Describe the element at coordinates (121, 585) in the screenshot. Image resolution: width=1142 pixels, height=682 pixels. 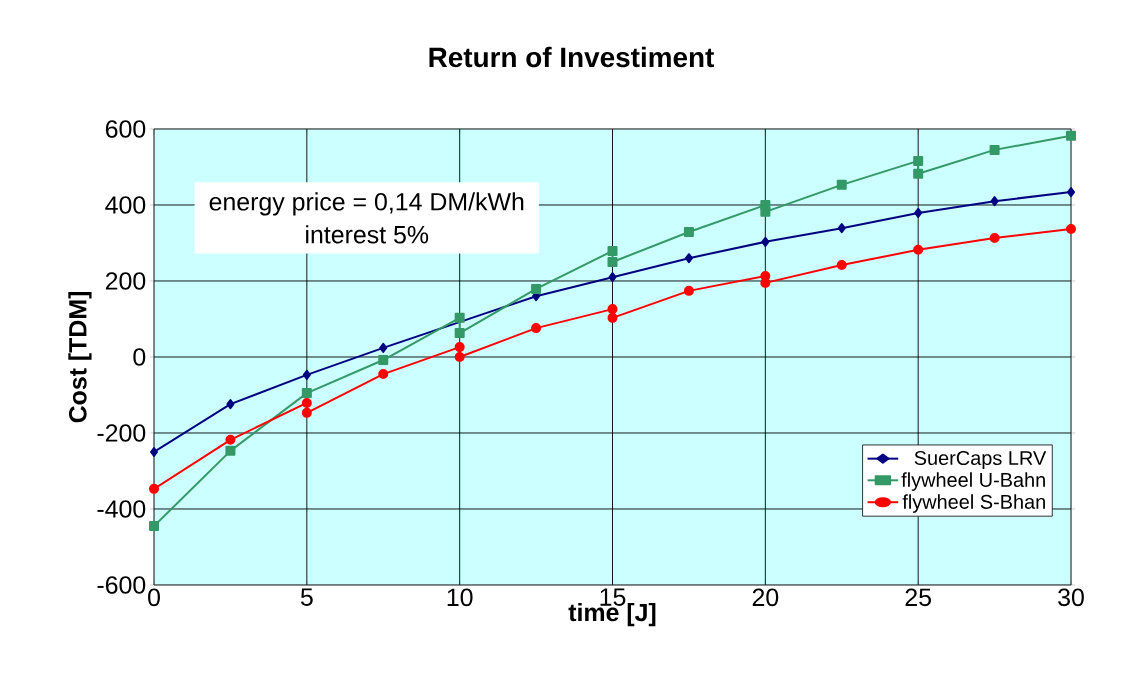
I see `y-tick-label: -600` at that location.